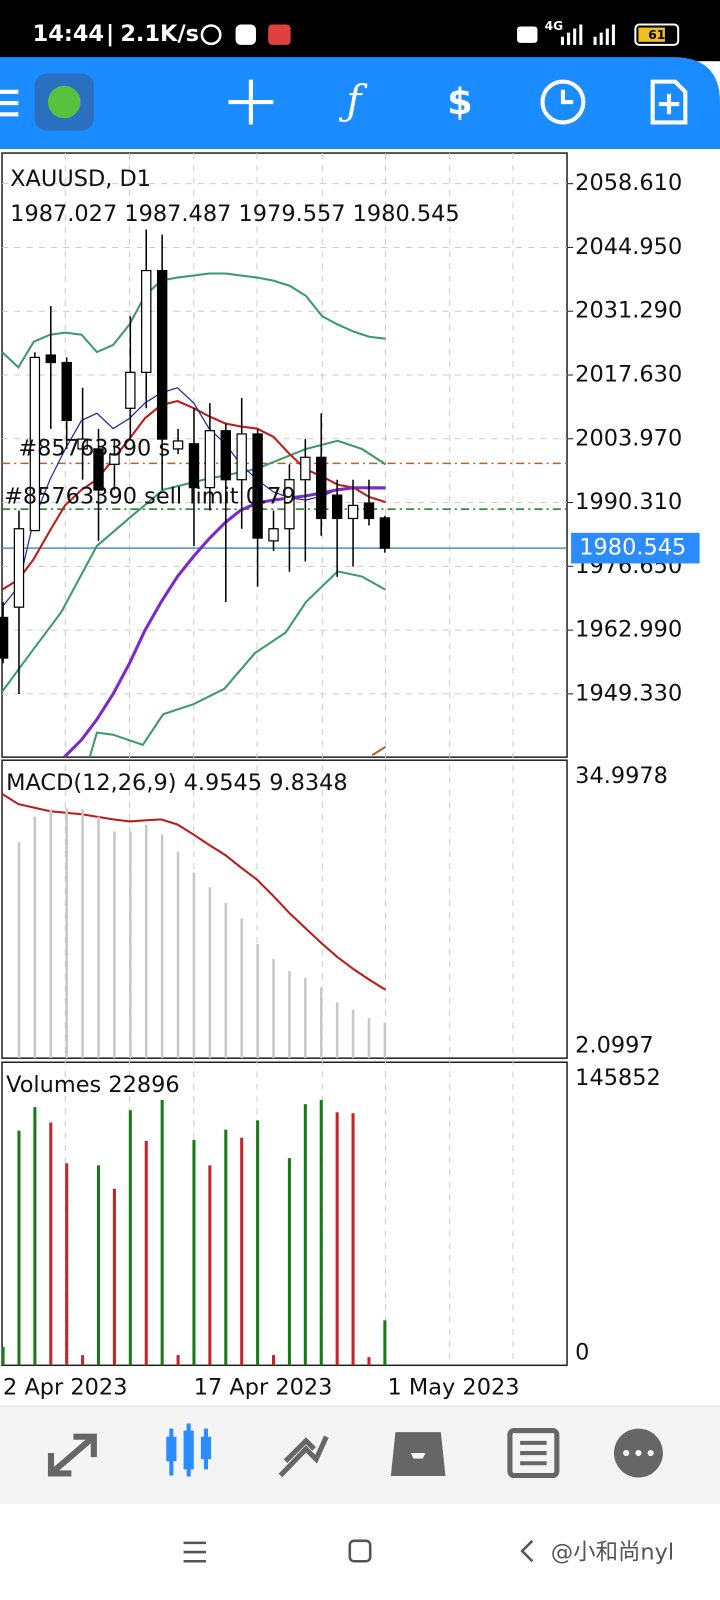 Image resolution: width=720 pixels, height=1600 pixels. I want to click on price-tick-label: 1949.330, so click(628, 693).